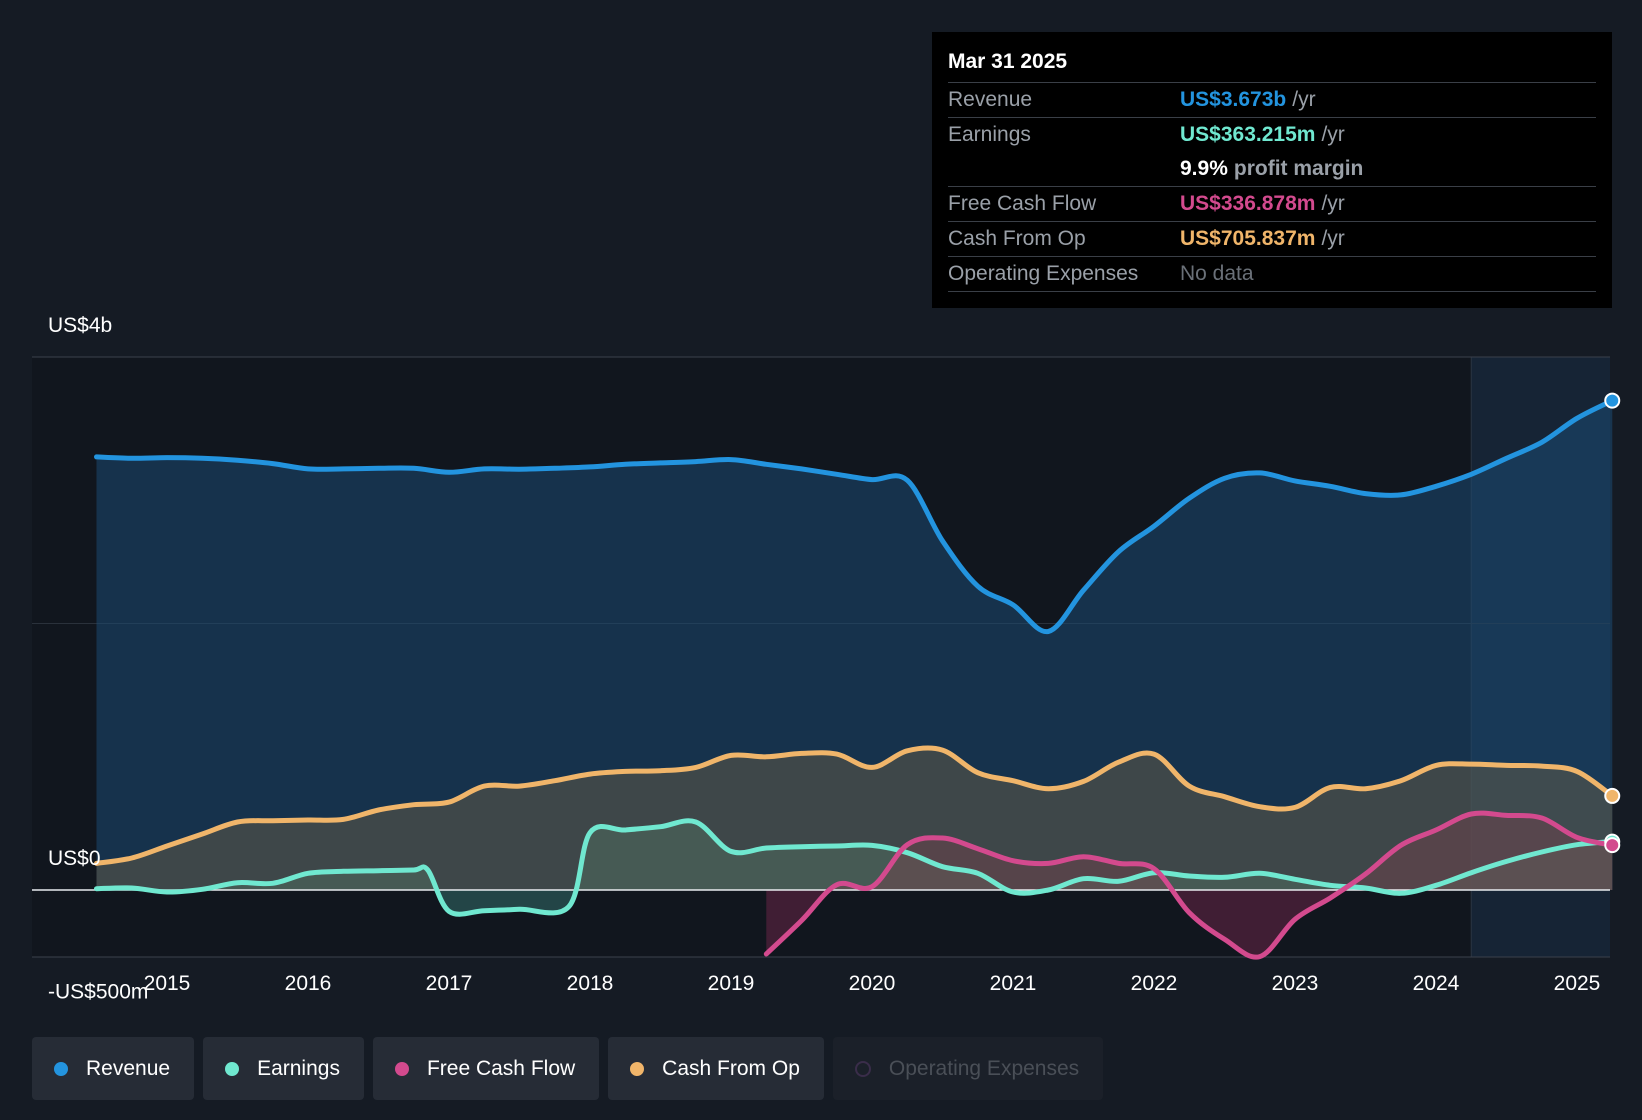  I want to click on line-free-cash-flow, so click(1189, 885).